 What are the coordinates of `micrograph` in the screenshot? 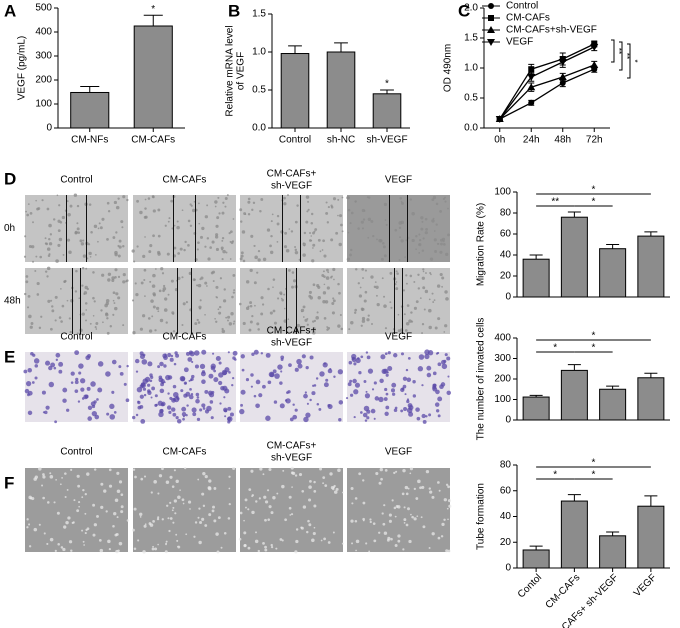 It's located at (76, 228).